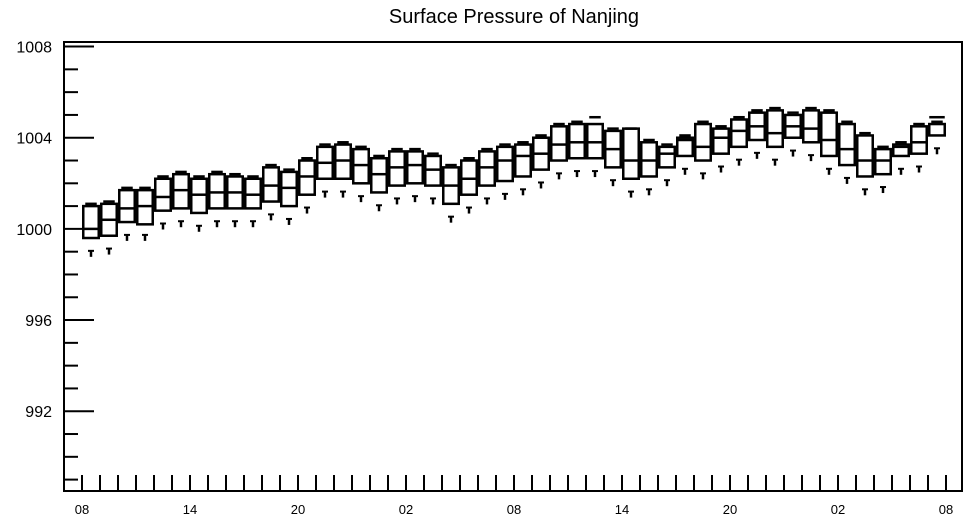  Describe the element at coordinates (34, 48) in the screenshot. I see `y-tick-label: 1008` at that location.